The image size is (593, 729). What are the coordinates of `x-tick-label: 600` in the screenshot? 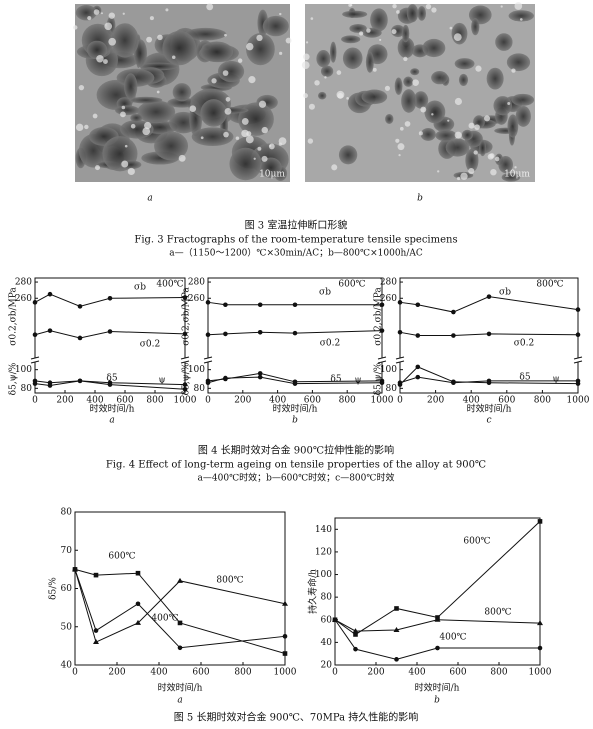 It's located at (200, 673).